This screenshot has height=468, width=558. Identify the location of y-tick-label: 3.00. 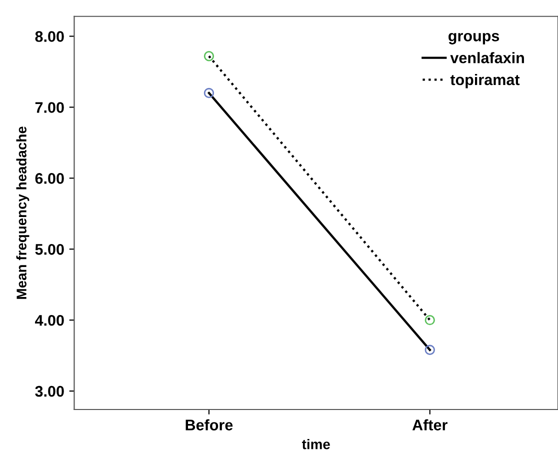
(49, 391).